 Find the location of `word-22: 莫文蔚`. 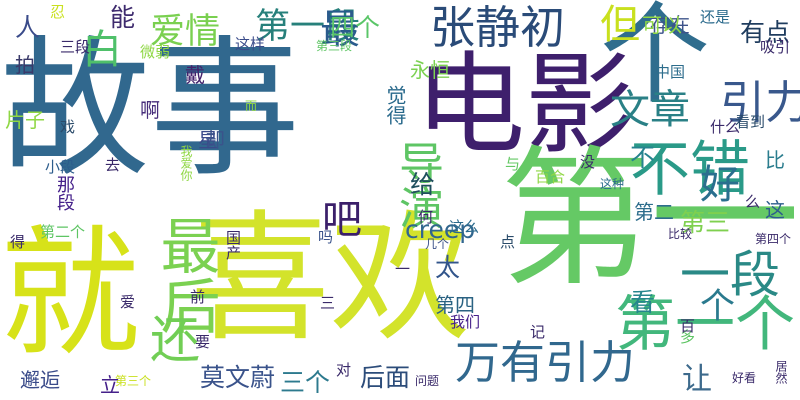

word-22: 莫文蔚 is located at coordinates (238, 377).